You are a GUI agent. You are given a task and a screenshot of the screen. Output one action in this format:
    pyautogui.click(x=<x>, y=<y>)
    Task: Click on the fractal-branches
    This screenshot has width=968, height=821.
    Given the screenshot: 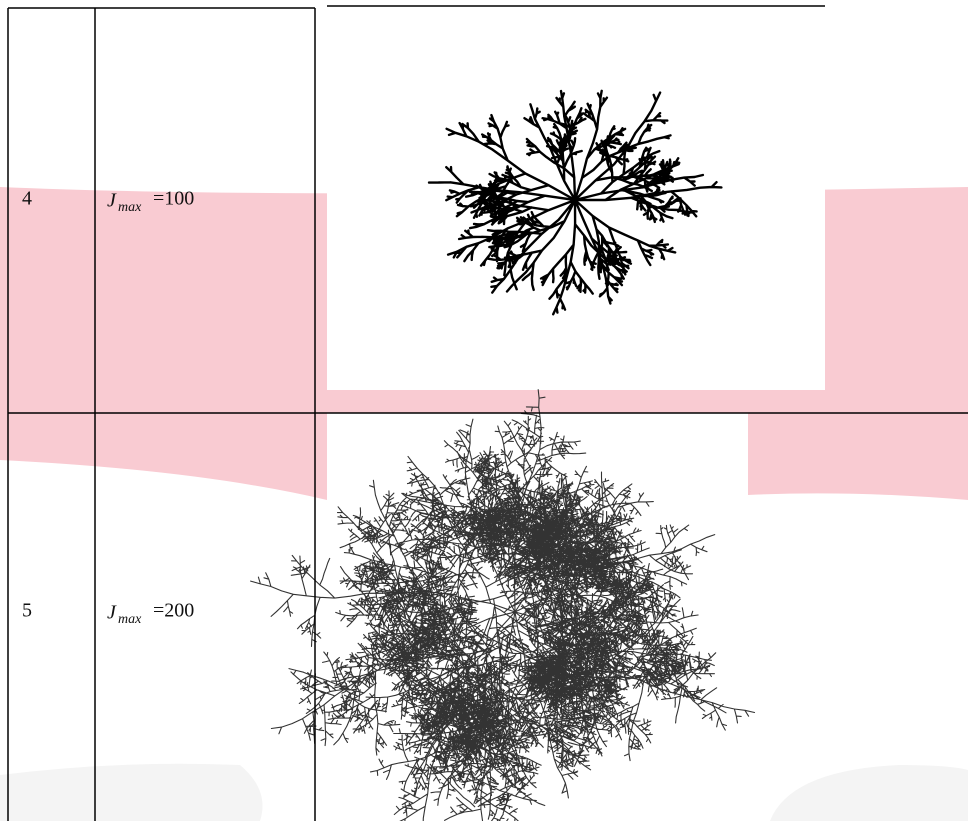 What is the action you would take?
    pyautogui.click(x=575, y=202)
    